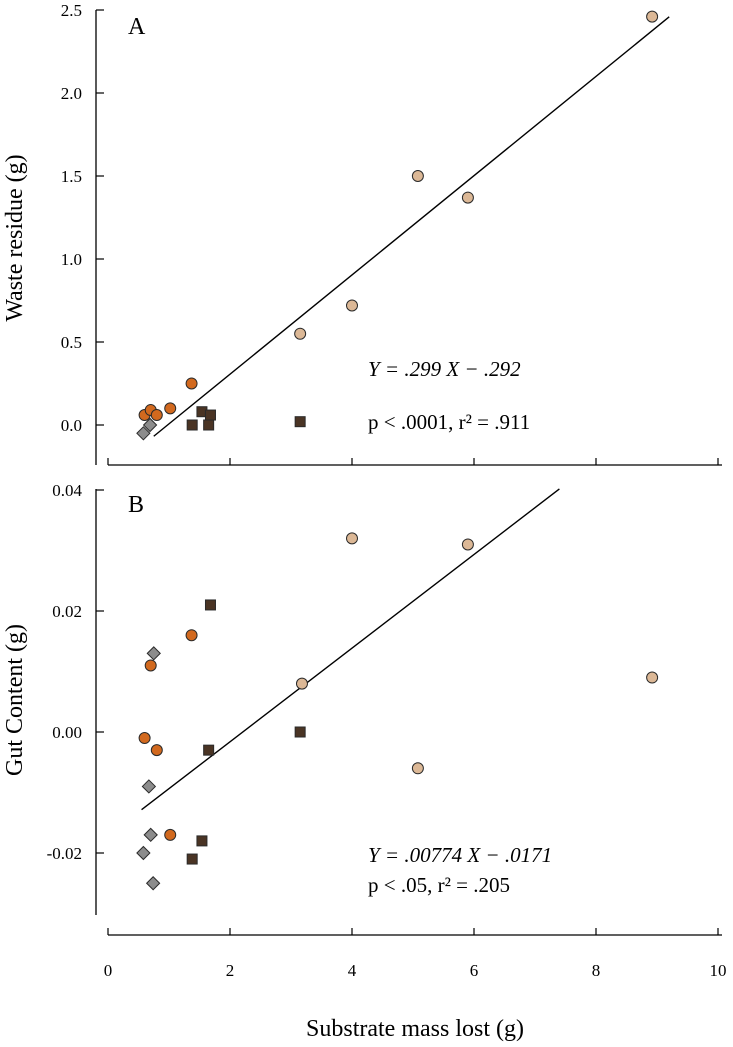 This screenshot has width=733, height=1047. I want to click on y-tick-label-a: 1.0, so click(71, 259).